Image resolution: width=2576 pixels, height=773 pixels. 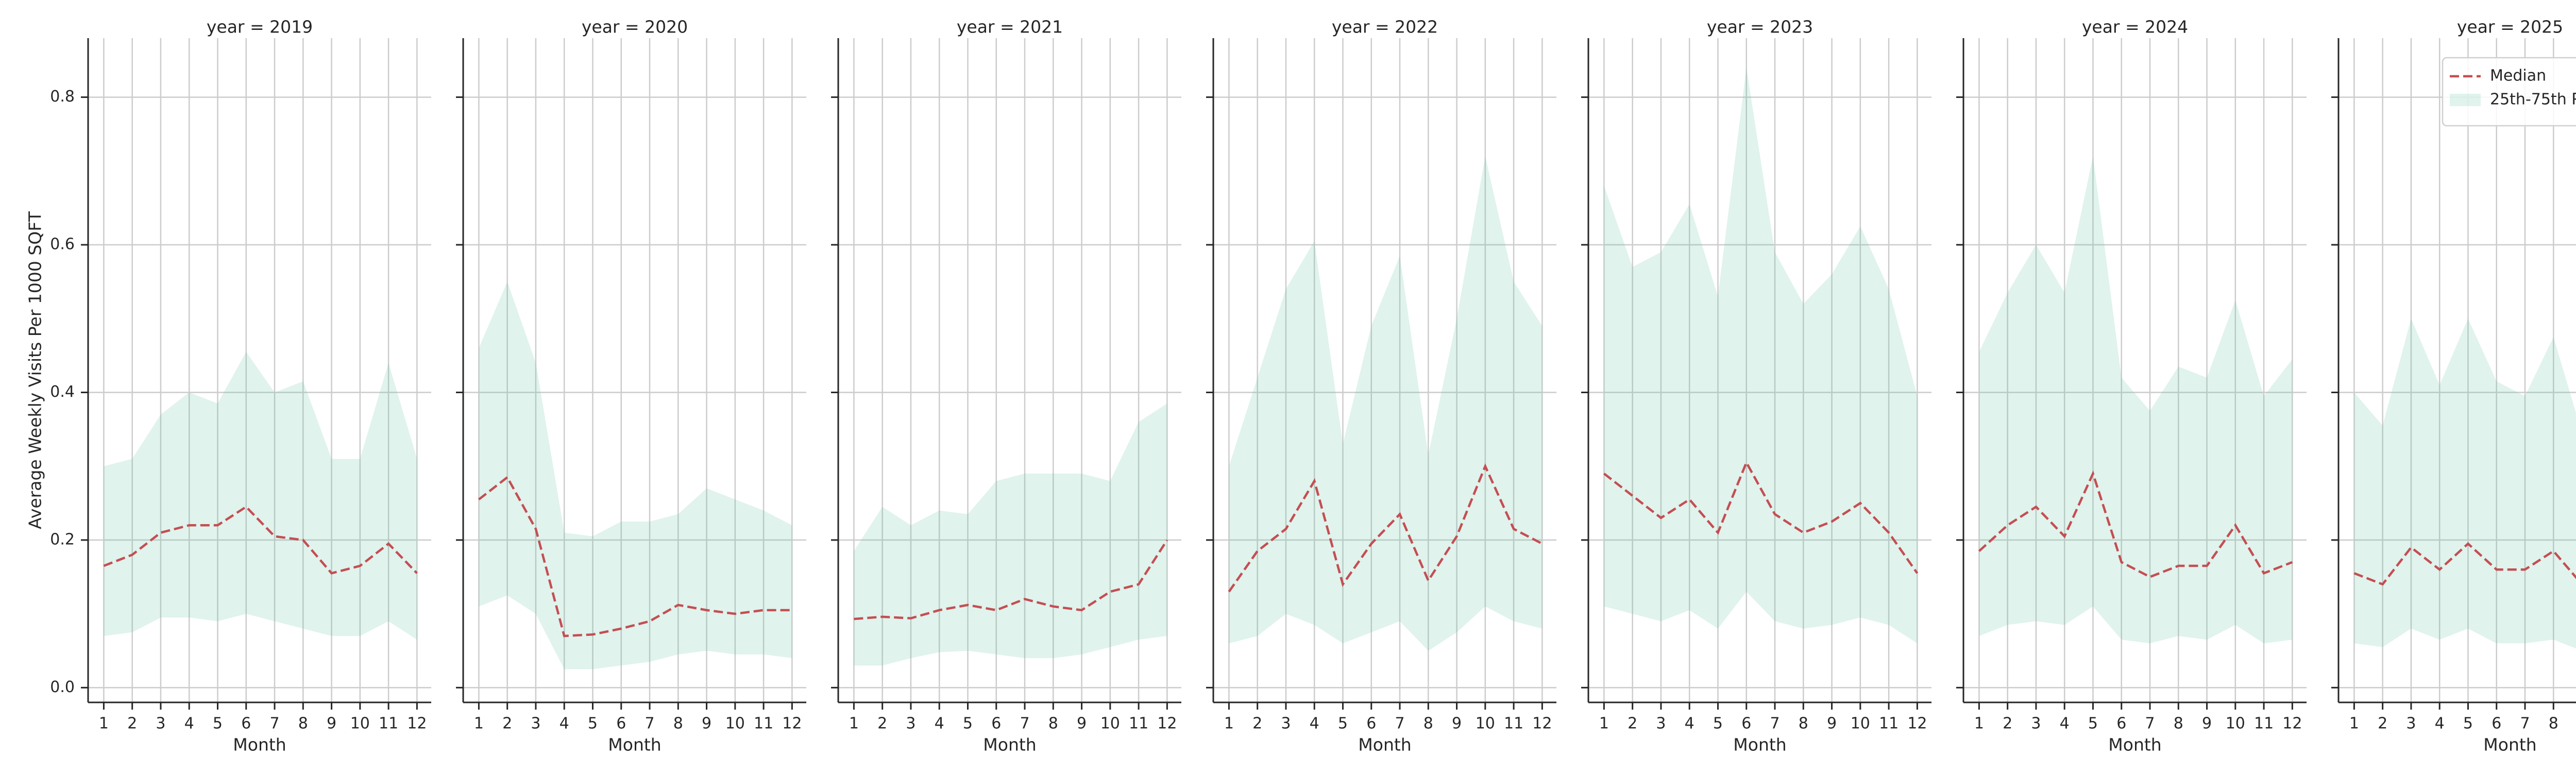 What do you see at coordinates (635, 27) in the screenshot?
I see `panel-title: year = 2020` at bounding box center [635, 27].